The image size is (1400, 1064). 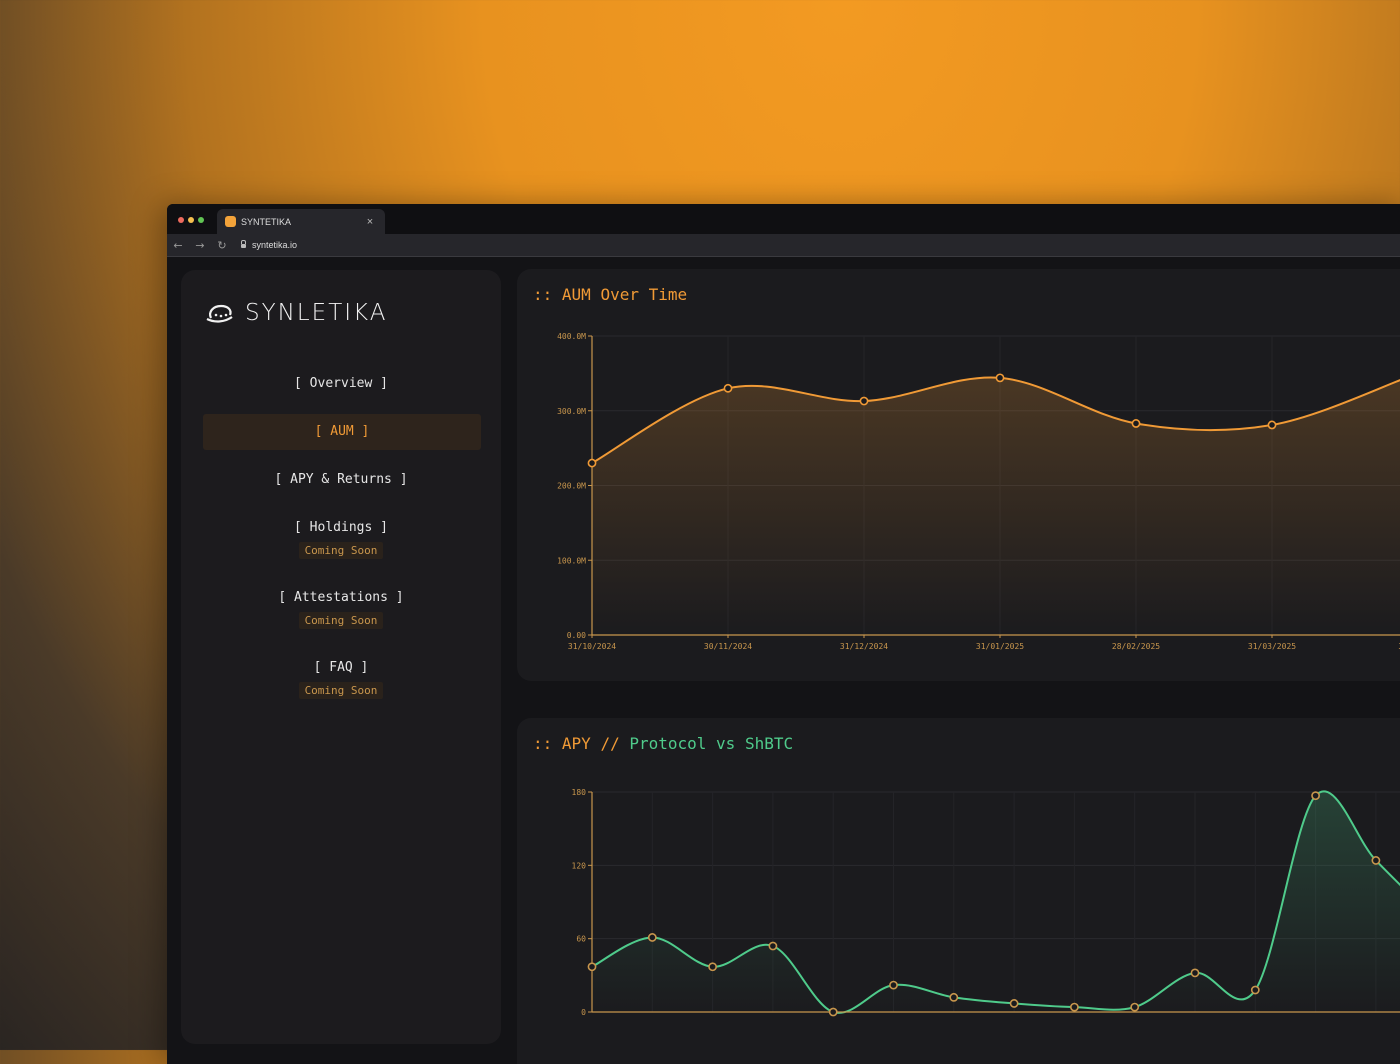 I want to click on minimize-window-dot, so click(x=191, y=220).